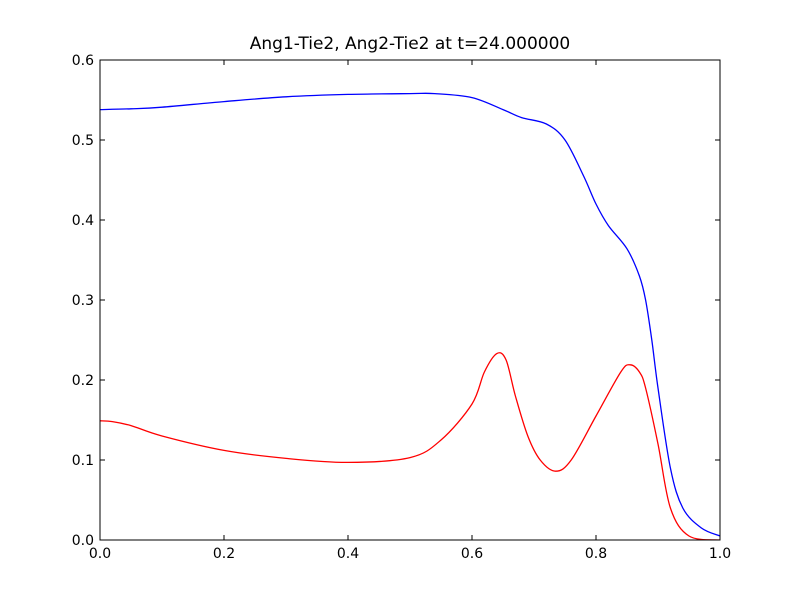 The width and height of the screenshot is (800, 600). What do you see at coordinates (596, 554) in the screenshot?
I see `x-tick-label: 0.8` at bounding box center [596, 554].